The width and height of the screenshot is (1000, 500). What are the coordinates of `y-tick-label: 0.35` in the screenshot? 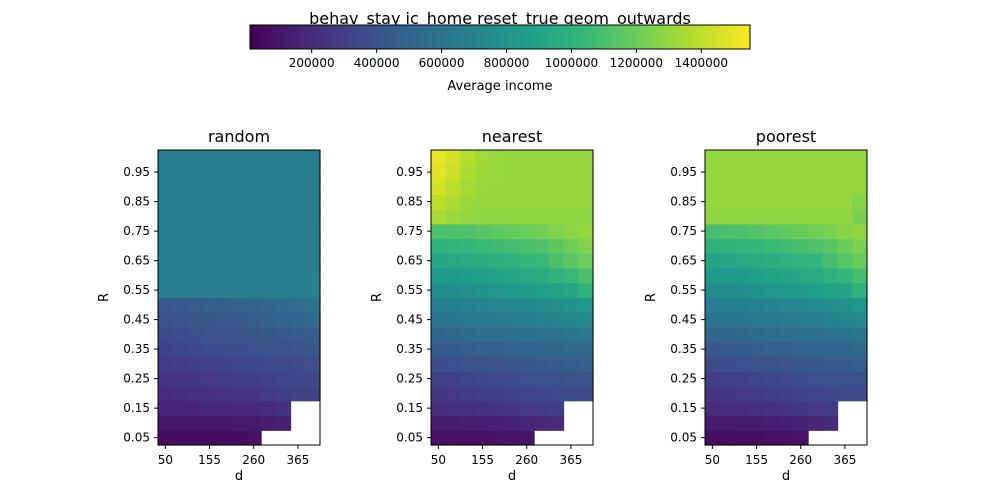 It's located at (683, 349).